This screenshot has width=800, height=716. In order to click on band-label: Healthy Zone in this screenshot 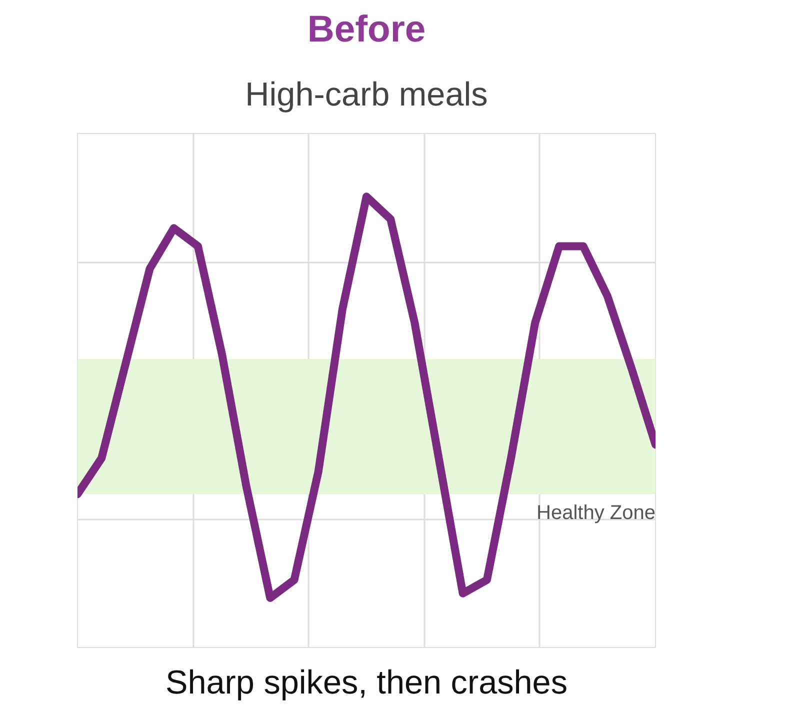, I will do `click(596, 513)`.